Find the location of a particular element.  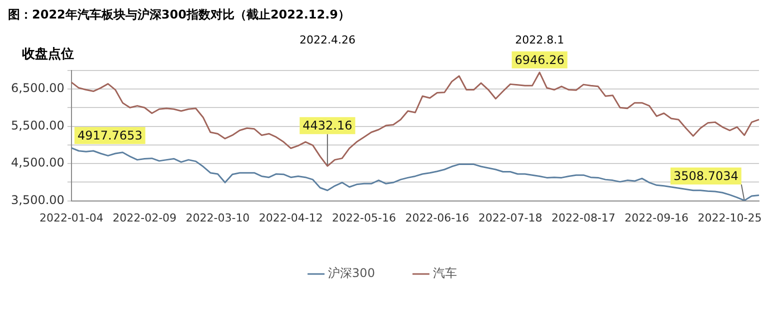

x-tick-label: 2022-03-10 is located at coordinates (218, 217).